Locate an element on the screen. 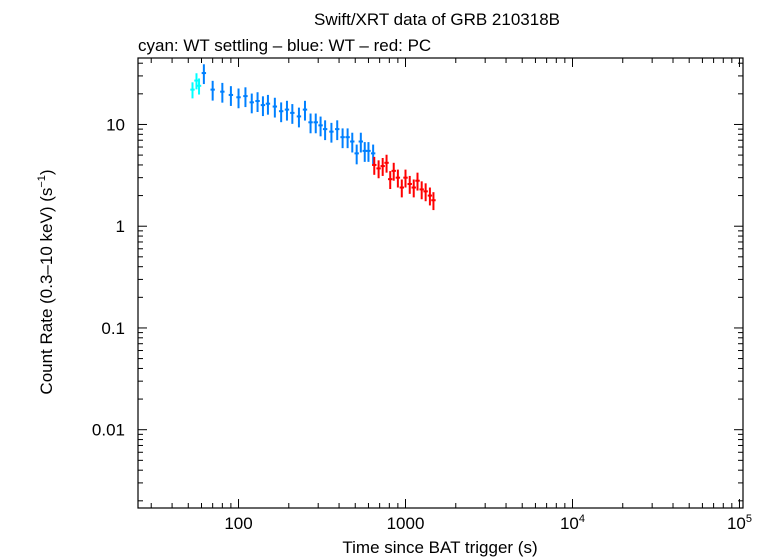 The width and height of the screenshot is (762, 558). x-tick-label-exponent: 5 is located at coordinates (749, 519).